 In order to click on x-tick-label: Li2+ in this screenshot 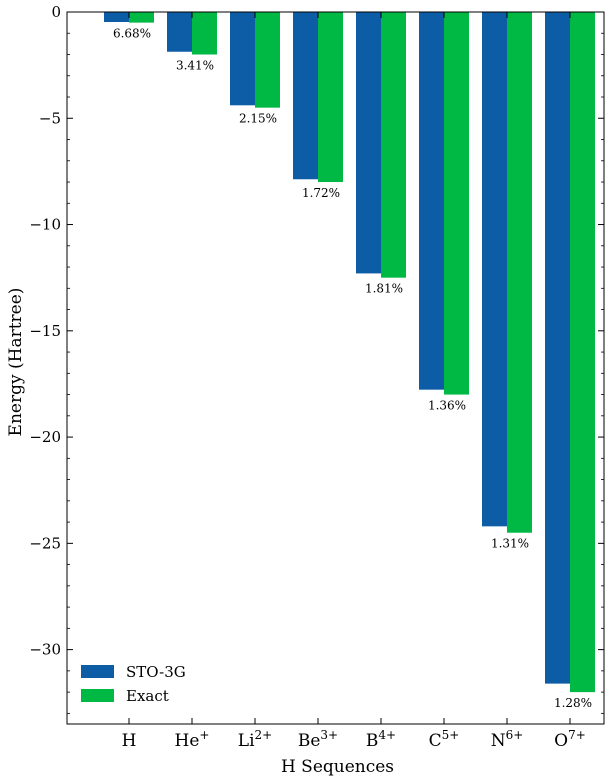, I will do `click(255, 739)`.